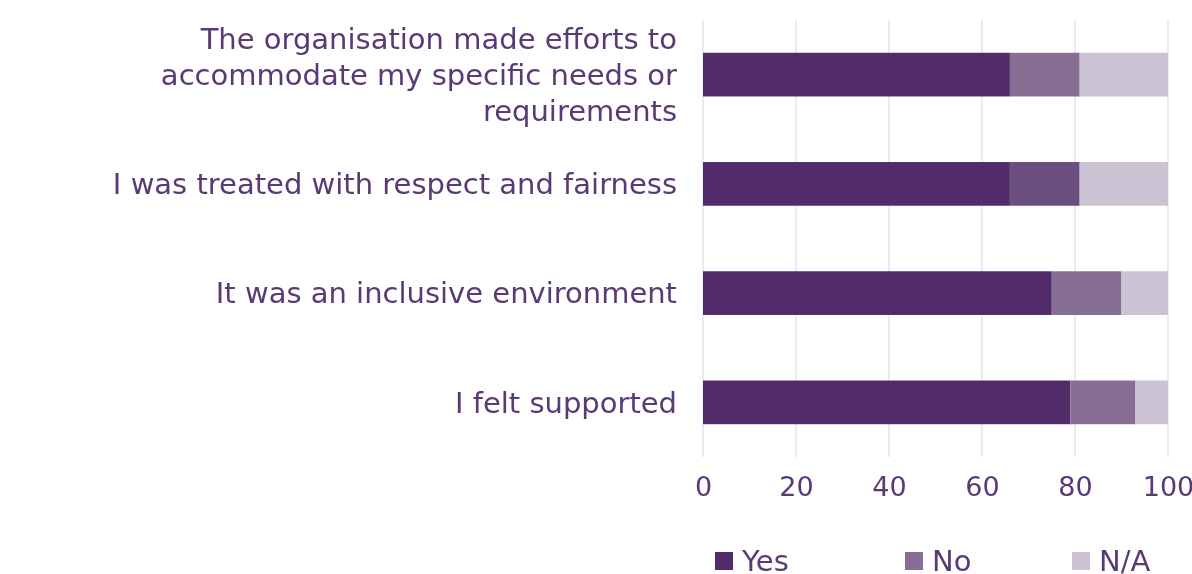 Image resolution: width=1192 pixels, height=574 pixels. I want to click on x-tick-label: 100, so click(1167, 487).